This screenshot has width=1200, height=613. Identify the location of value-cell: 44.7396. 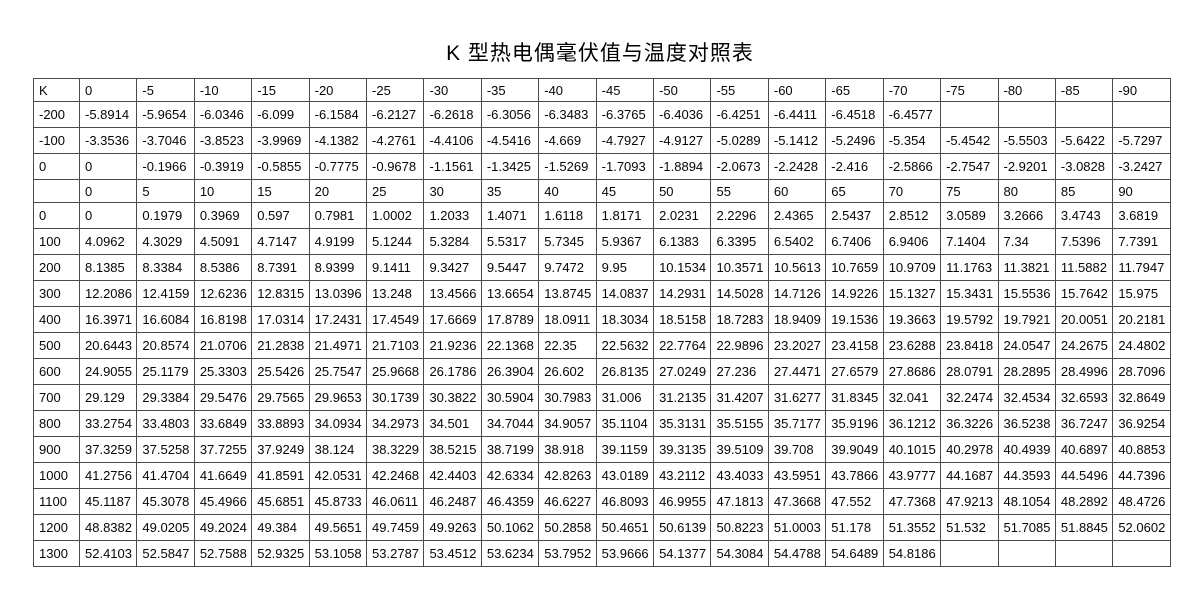
(1141, 475).